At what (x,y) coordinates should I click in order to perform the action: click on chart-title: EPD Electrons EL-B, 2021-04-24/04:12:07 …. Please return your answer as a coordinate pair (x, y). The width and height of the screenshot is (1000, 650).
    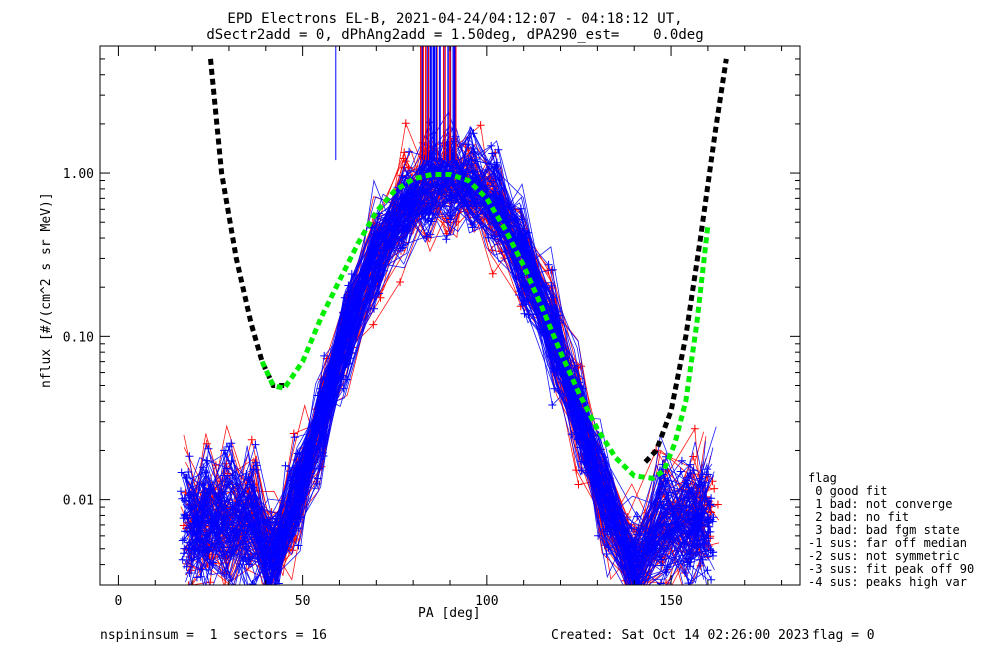
    Looking at the image, I should click on (455, 19).